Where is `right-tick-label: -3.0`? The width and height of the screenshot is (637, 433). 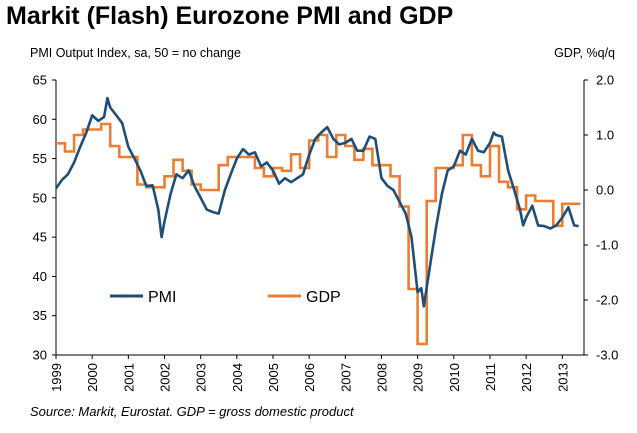 right-tick-label: -3.0 is located at coordinates (607, 355).